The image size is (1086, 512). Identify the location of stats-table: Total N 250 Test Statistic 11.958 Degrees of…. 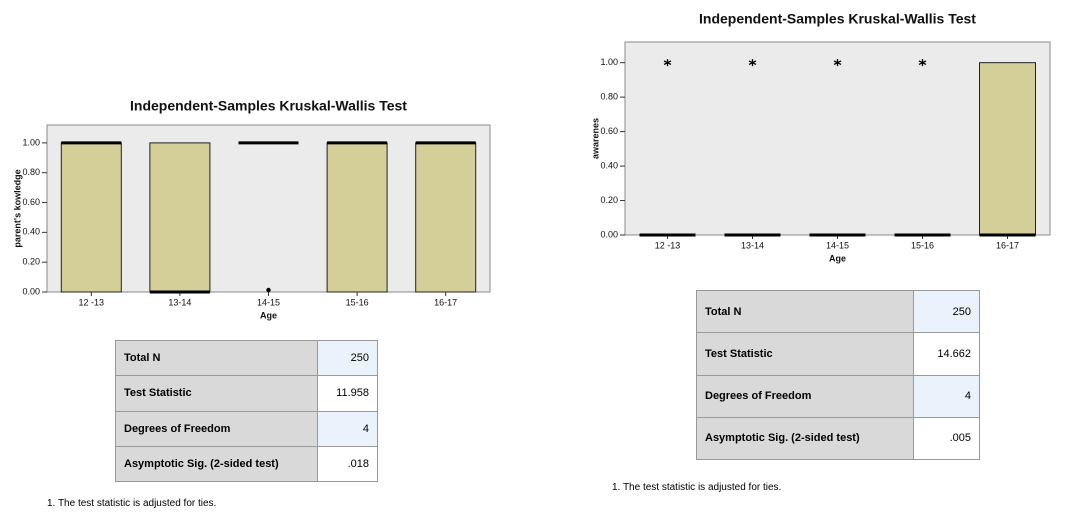
(246, 411).